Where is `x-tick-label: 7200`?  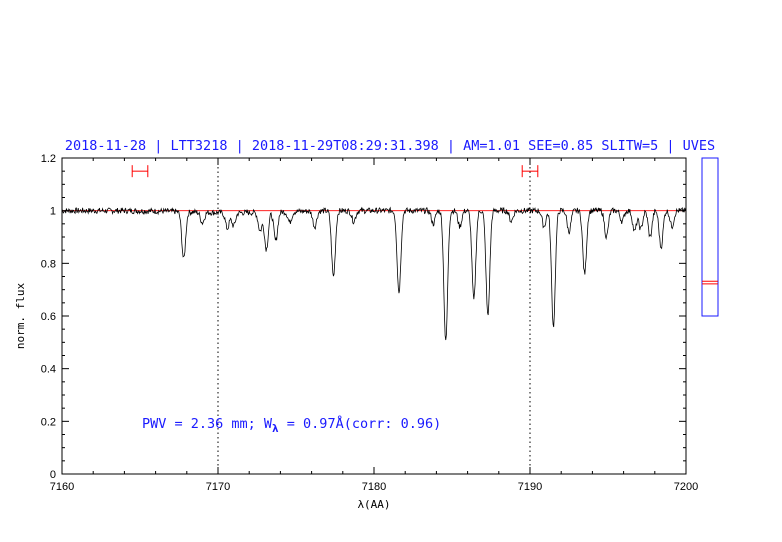
x-tick-label: 7200 is located at coordinates (686, 487).